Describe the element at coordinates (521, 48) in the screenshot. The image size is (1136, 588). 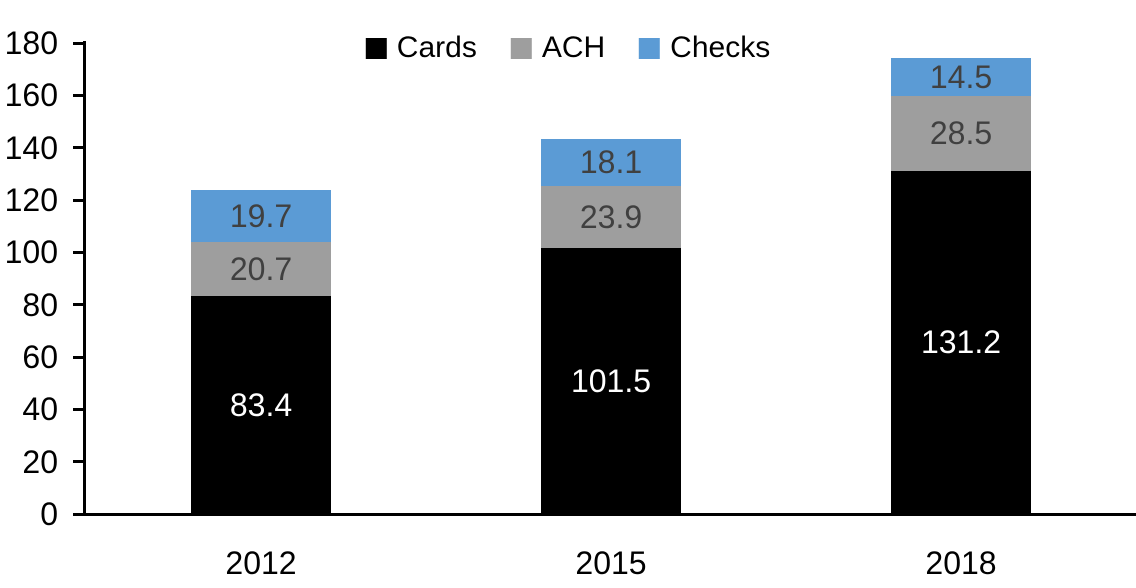
I see `legend-swatch-ach` at that location.